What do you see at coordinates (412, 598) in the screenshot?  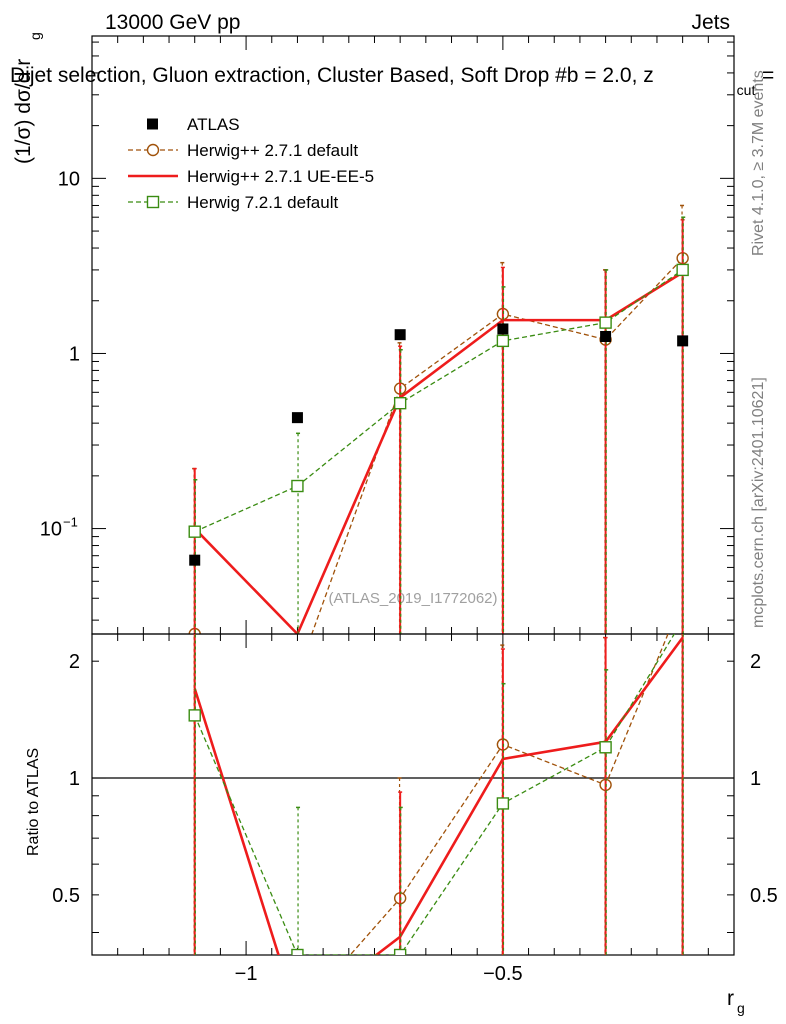 I see `analysis-watermark: (ATLAS_2019_I1772062)` at bounding box center [412, 598].